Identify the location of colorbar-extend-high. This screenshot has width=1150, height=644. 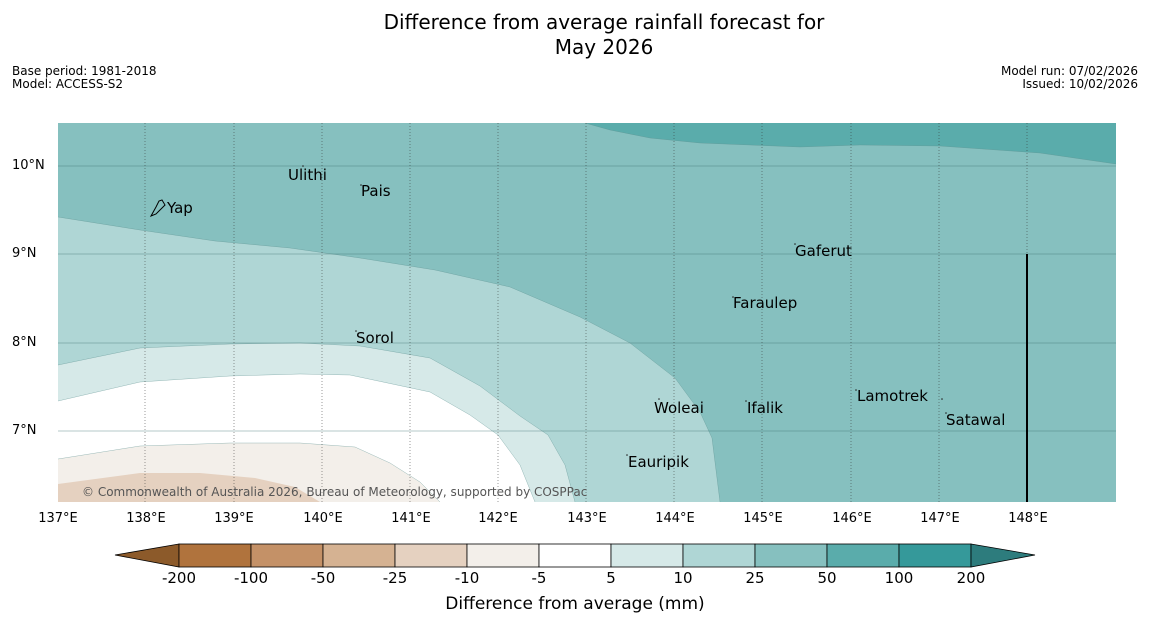
(1003, 555).